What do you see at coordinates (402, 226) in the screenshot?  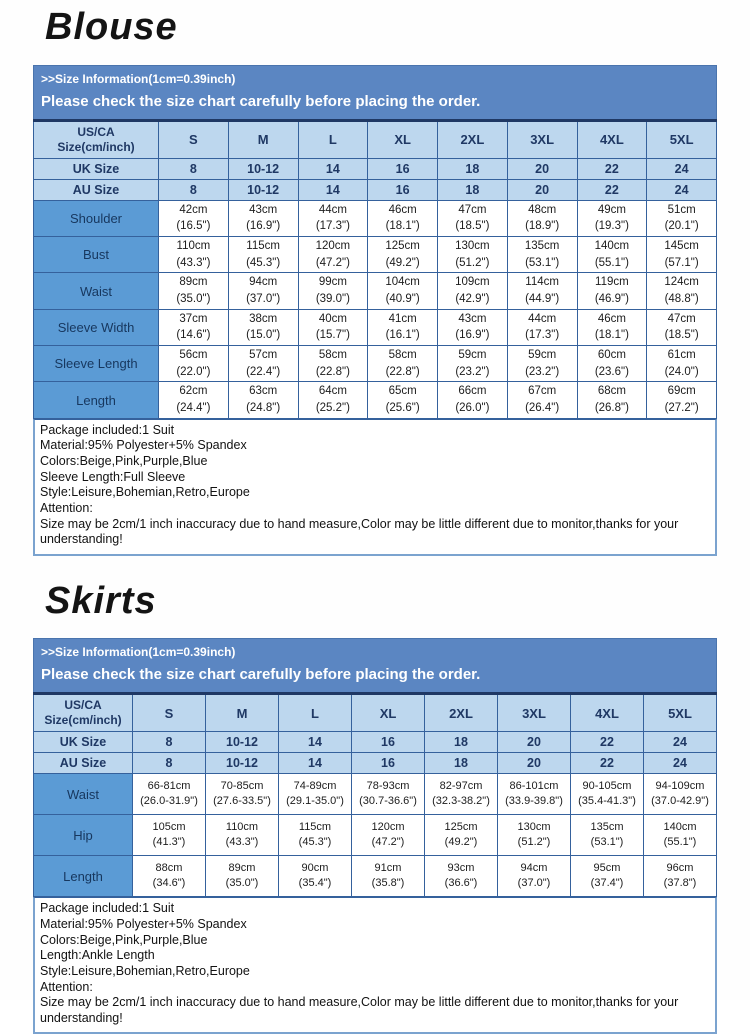 I see `measure-inch-value: (18.1")` at bounding box center [402, 226].